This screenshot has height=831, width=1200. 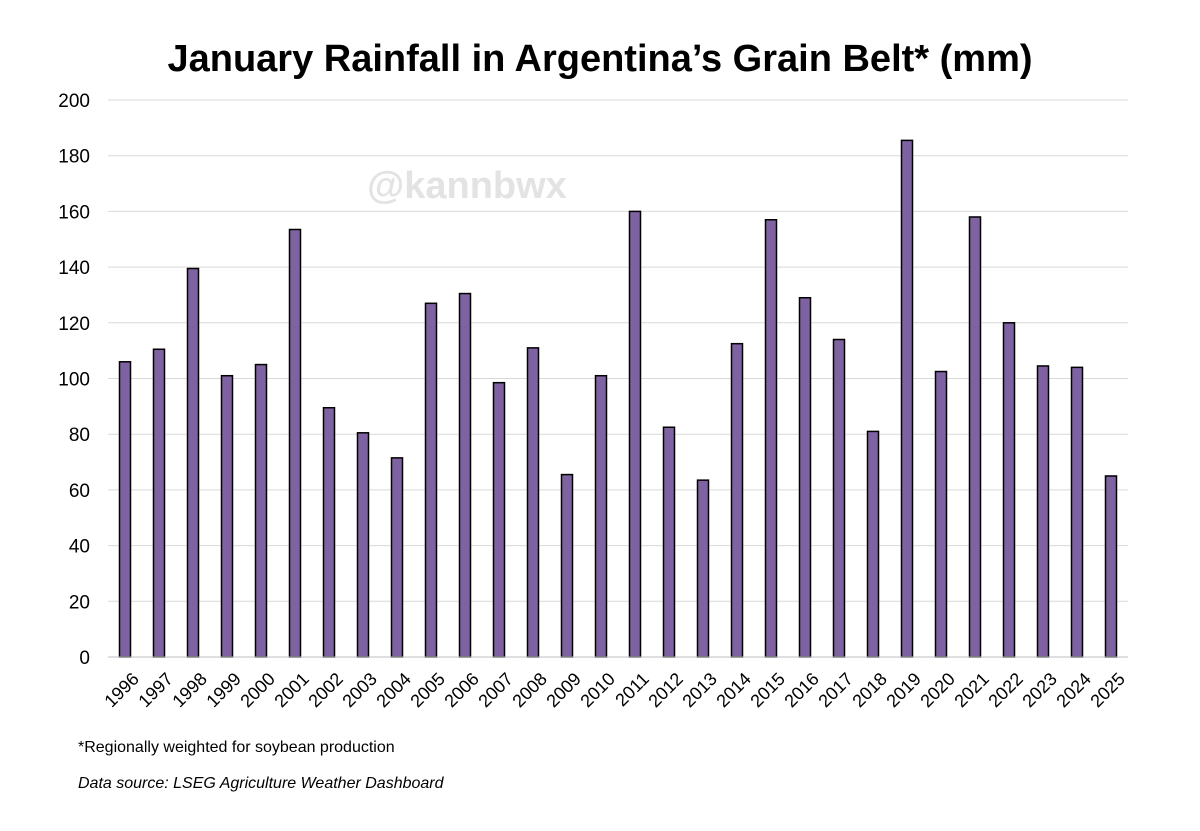 What do you see at coordinates (74, 324) in the screenshot?
I see `y-tick-label: 120` at bounding box center [74, 324].